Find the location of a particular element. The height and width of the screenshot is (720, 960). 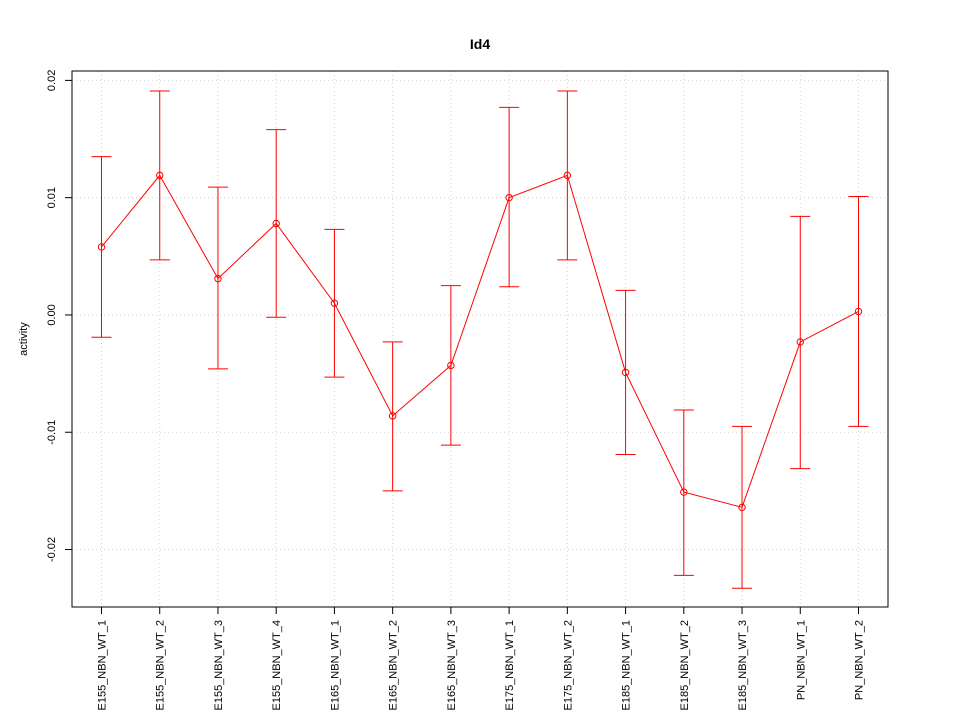

x-tick-label: E185_NBN_WT_2 is located at coordinates (685, 665).